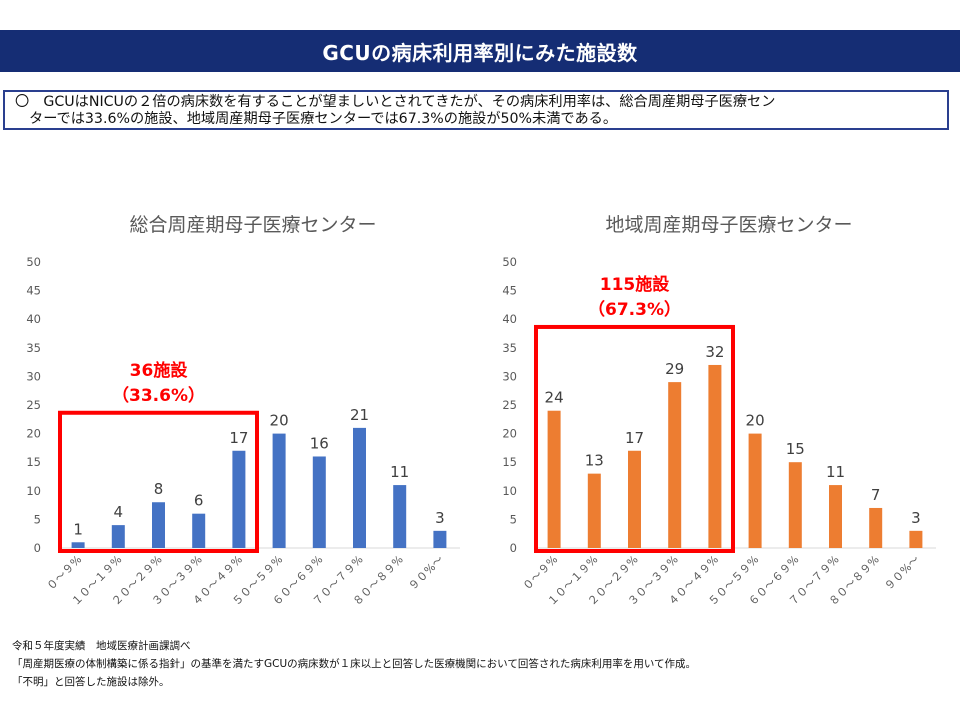 This screenshot has height=720, width=960. I want to click on title-bar: GCUの病床利用率別にみた施設数, so click(480, 51).